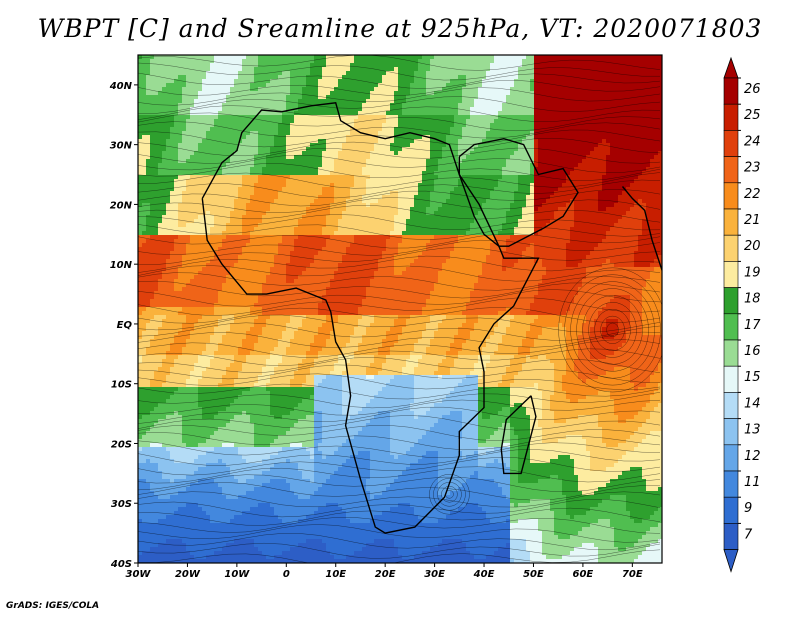  What do you see at coordinates (752, 168) in the screenshot?
I see `colorbar-label: 23` at bounding box center [752, 168].